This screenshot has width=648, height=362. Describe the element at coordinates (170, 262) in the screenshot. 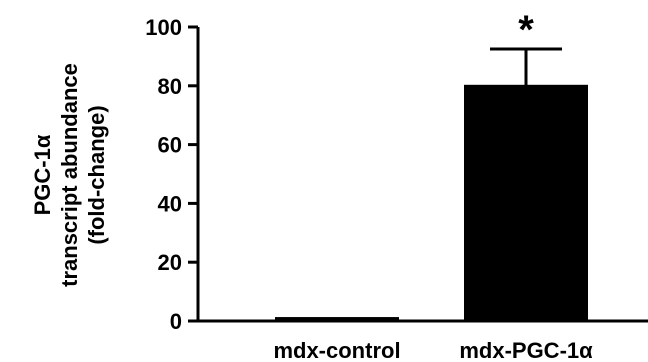

I see `y-tick-label: 20` at that location.